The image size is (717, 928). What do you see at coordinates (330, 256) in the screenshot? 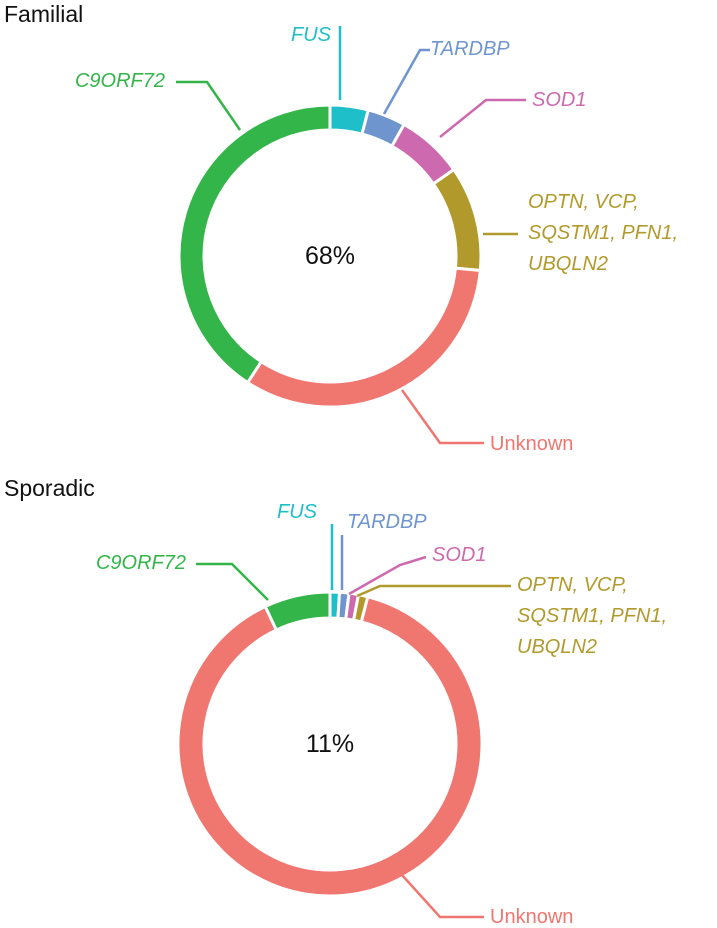
I see `center-percentage: 68%` at bounding box center [330, 256].